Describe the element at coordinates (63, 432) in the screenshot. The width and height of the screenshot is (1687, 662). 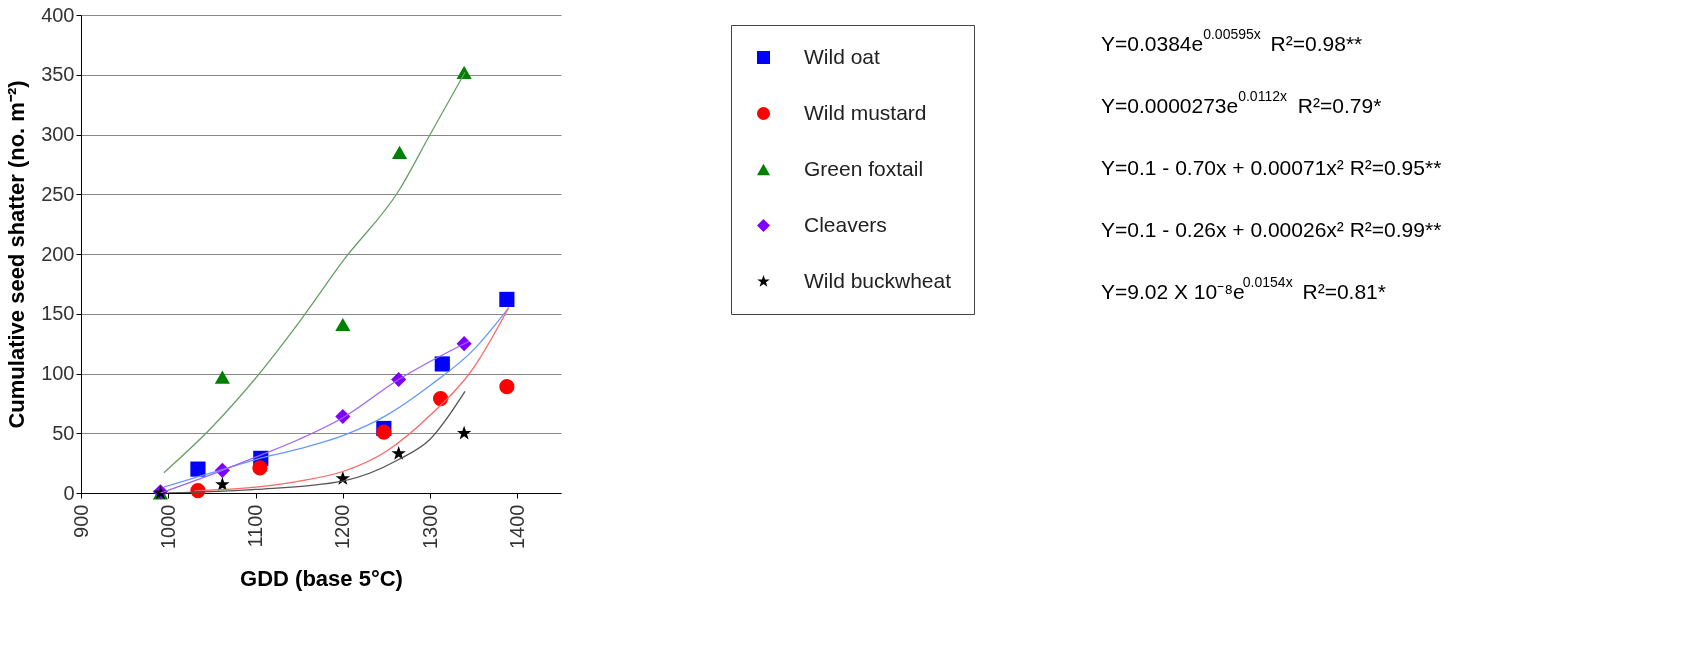
I see `y-tick-label: 50` at that location.